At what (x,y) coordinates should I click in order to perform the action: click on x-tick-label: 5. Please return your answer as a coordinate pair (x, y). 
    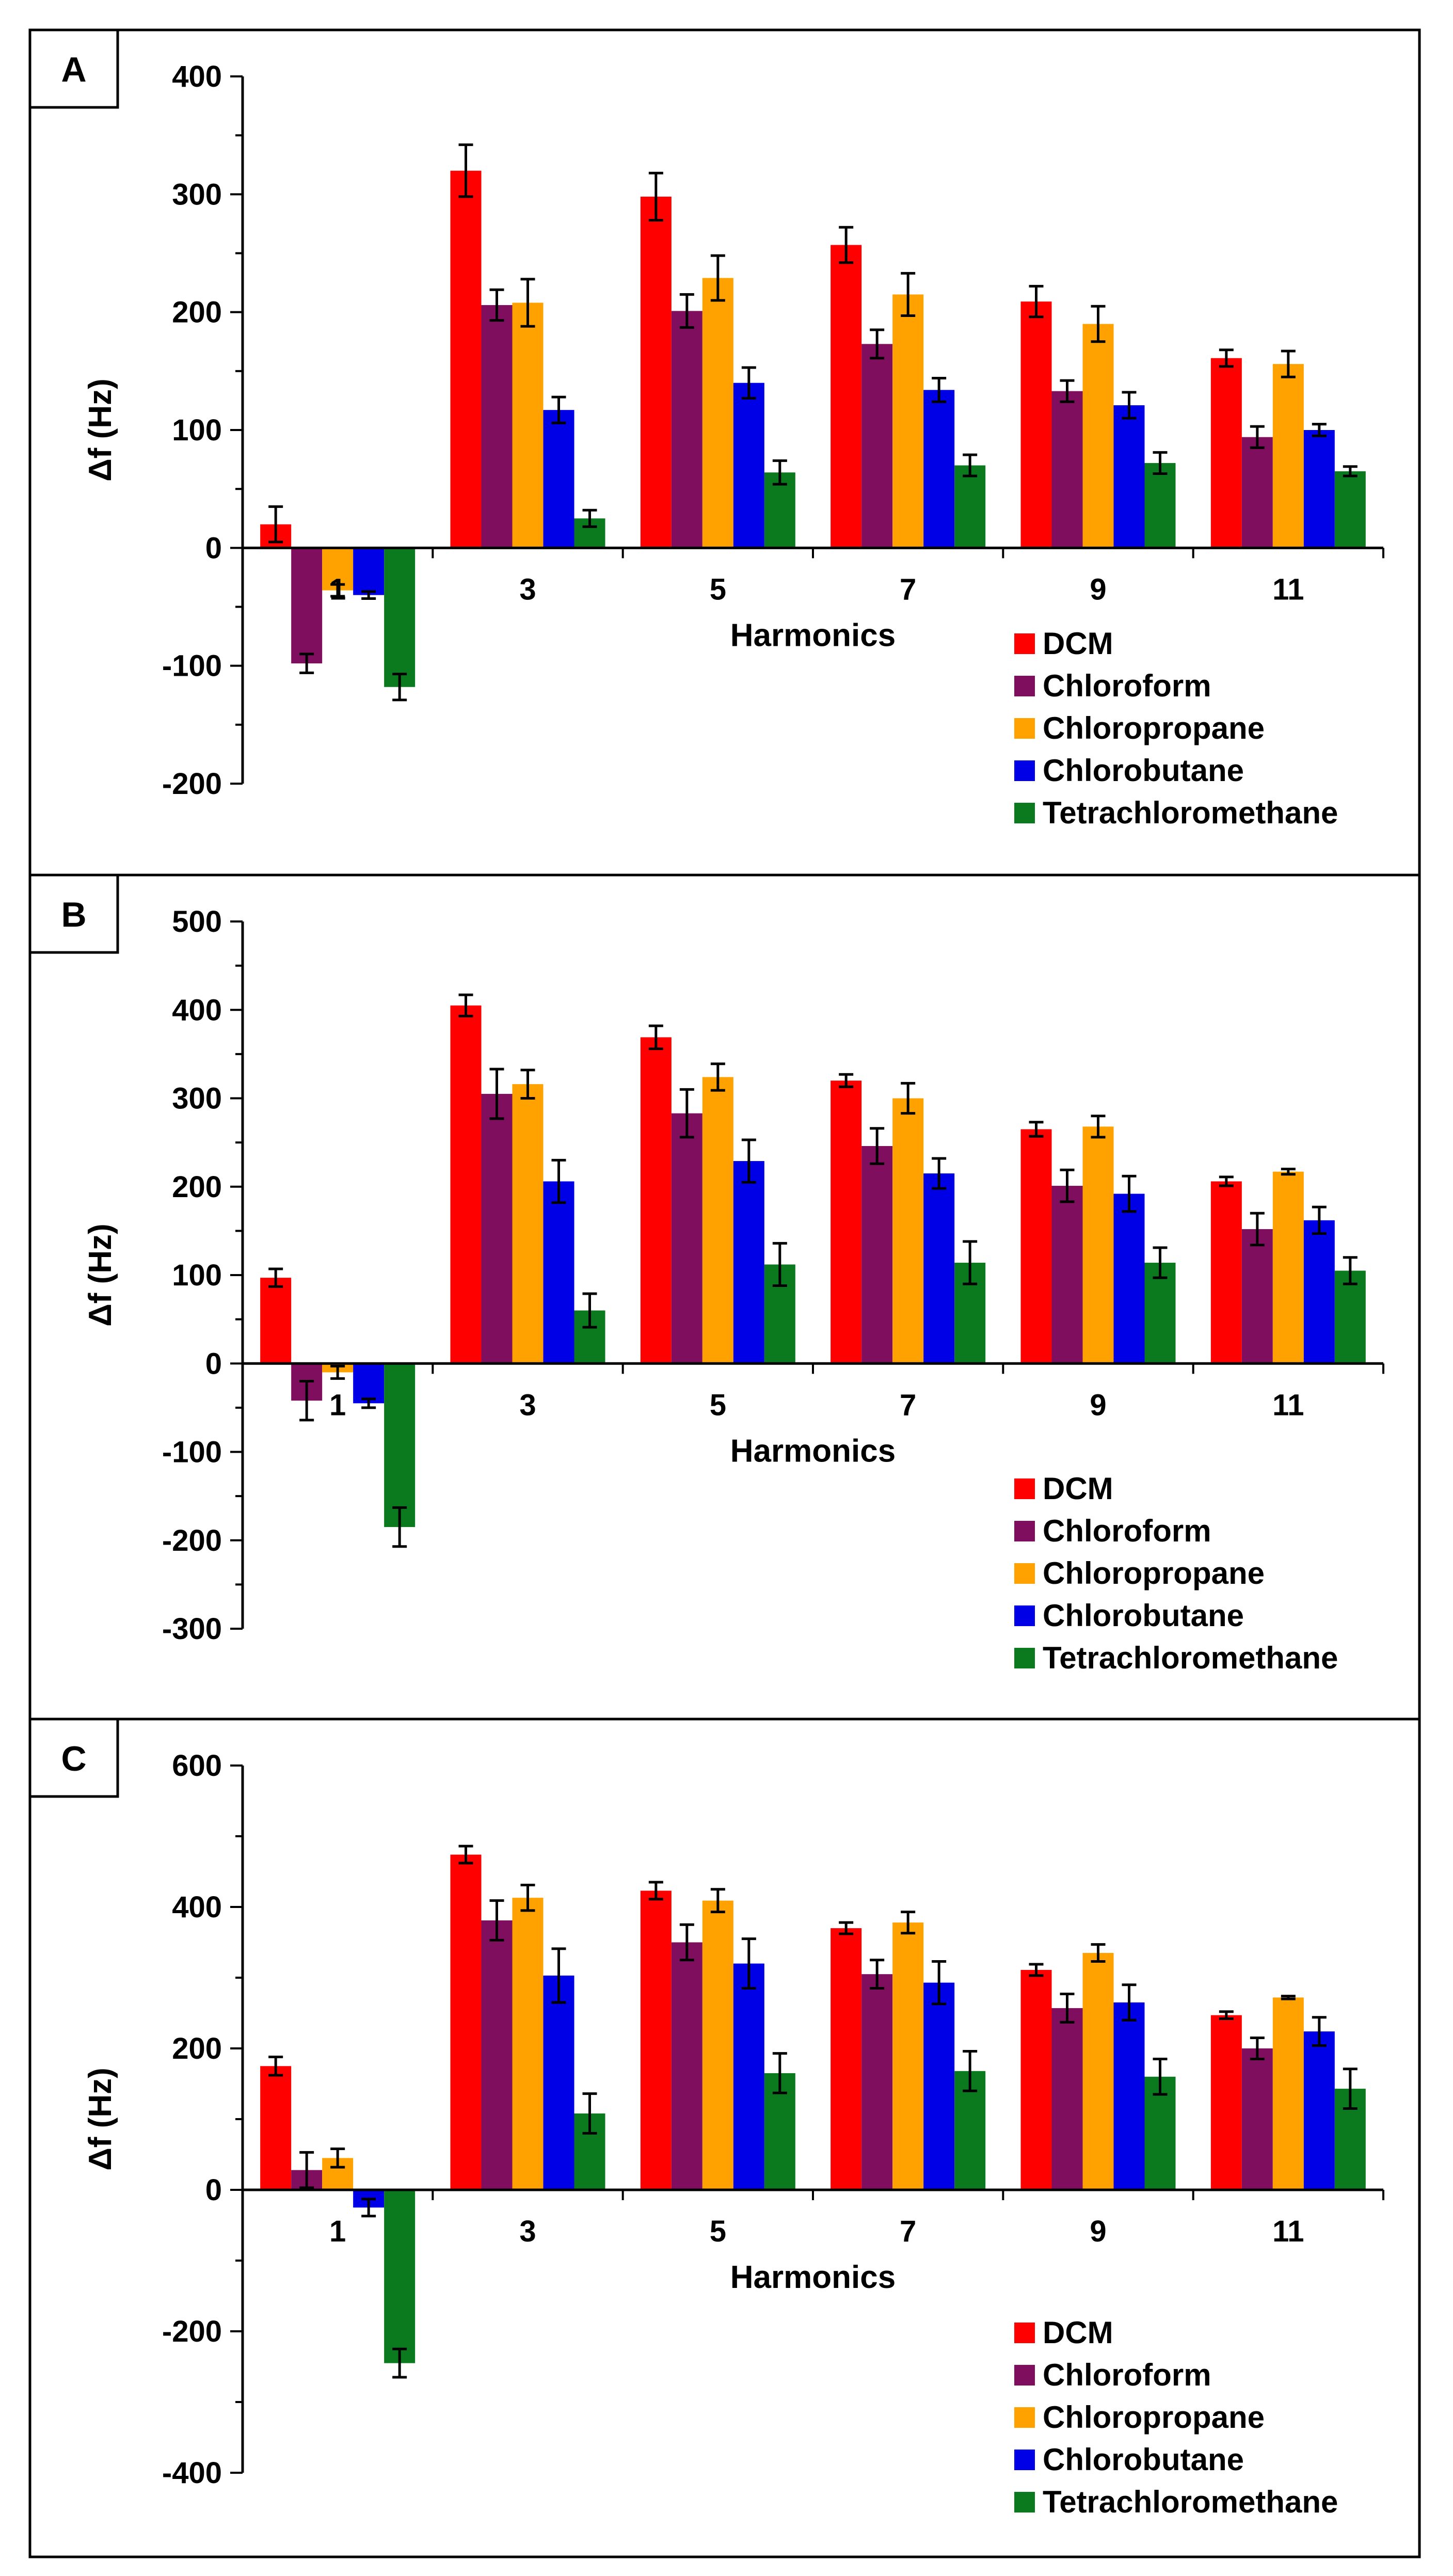
    Looking at the image, I should click on (718, 1405).